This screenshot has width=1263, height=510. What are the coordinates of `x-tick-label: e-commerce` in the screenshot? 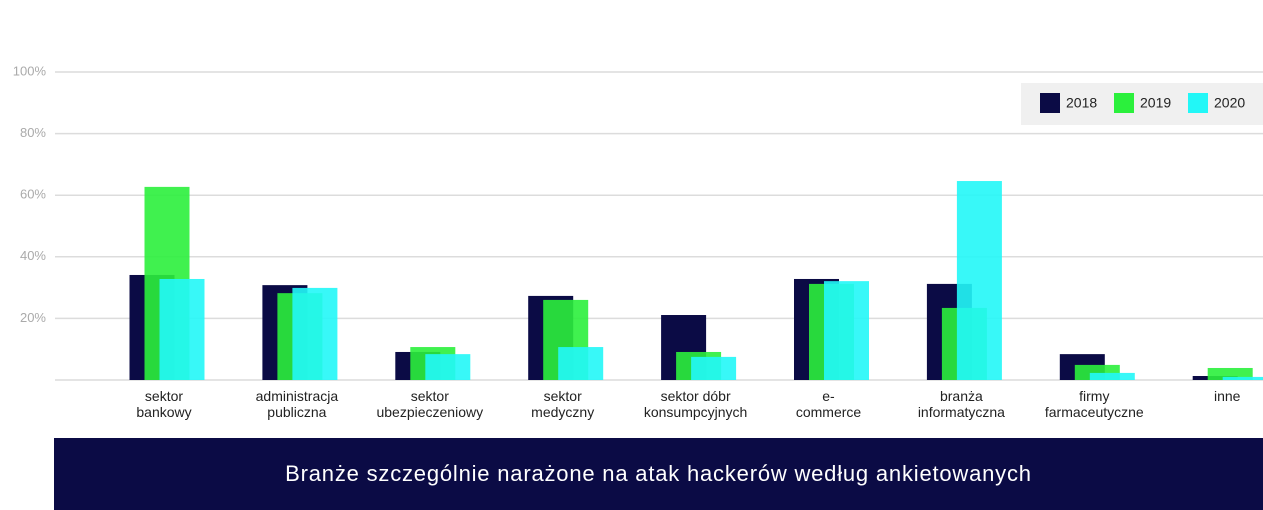 It's located at (828, 404).